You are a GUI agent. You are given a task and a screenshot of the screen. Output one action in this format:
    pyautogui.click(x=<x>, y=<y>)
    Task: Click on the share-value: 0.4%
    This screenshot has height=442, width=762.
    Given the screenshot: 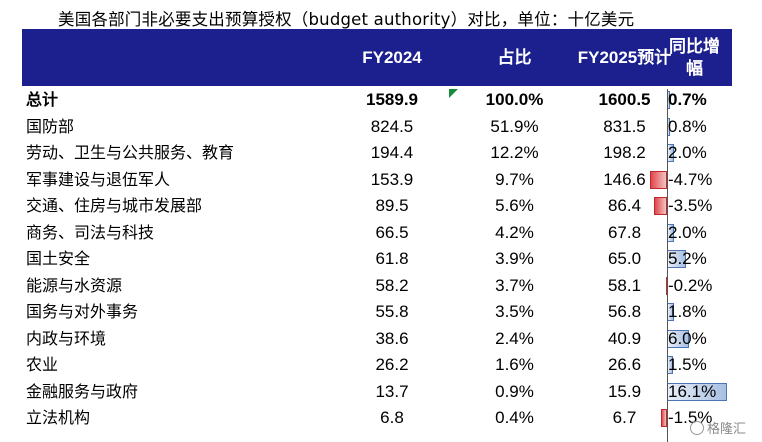 What is the action you would take?
    pyautogui.click(x=514, y=417)
    